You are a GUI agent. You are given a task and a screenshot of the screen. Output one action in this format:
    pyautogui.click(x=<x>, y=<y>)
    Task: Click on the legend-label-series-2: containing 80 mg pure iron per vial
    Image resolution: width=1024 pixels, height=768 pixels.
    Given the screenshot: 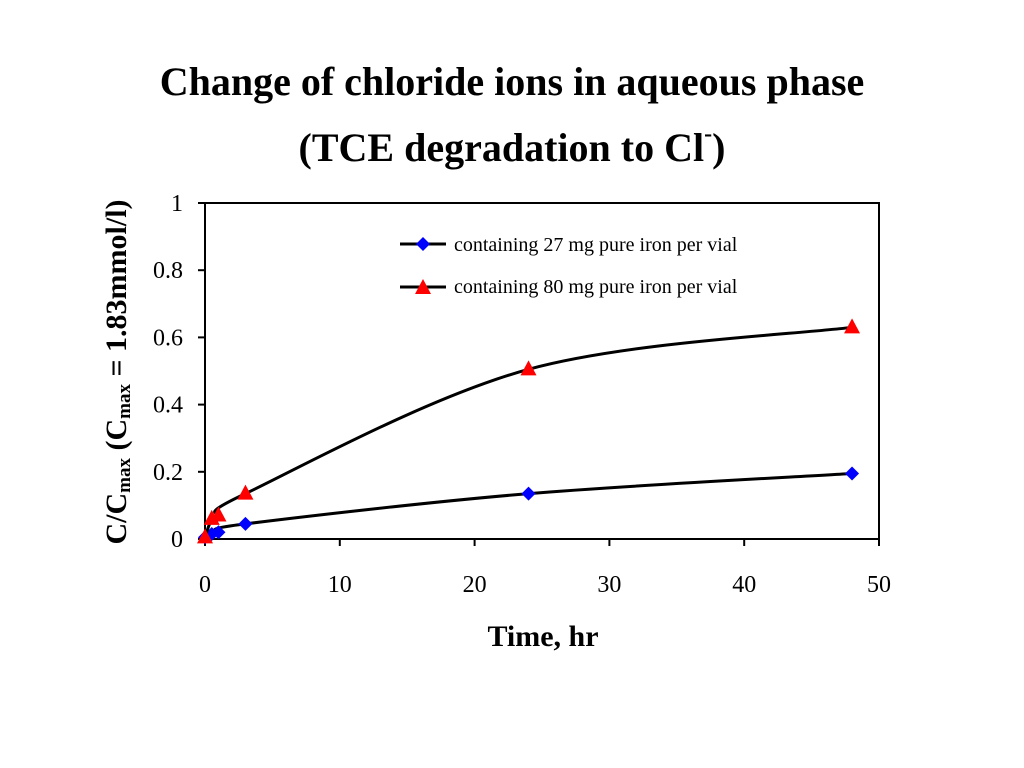 What is the action you would take?
    pyautogui.click(x=596, y=287)
    